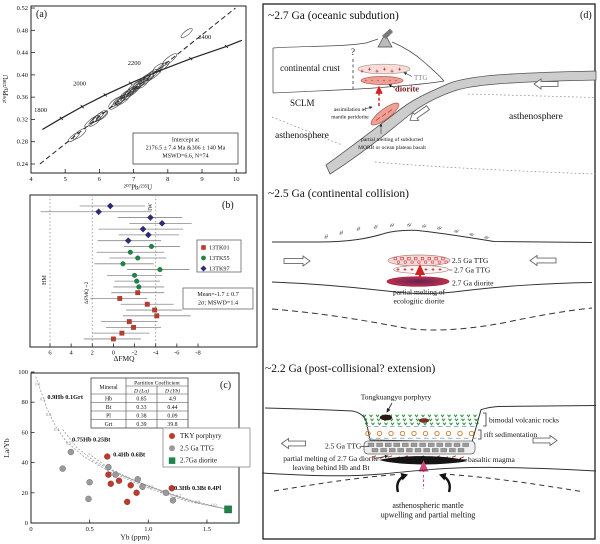 This screenshot has height=544, width=600. Describe the element at coordinates (201, 436) in the screenshot. I see `legend-item-label: TKY porphyry` at that location.